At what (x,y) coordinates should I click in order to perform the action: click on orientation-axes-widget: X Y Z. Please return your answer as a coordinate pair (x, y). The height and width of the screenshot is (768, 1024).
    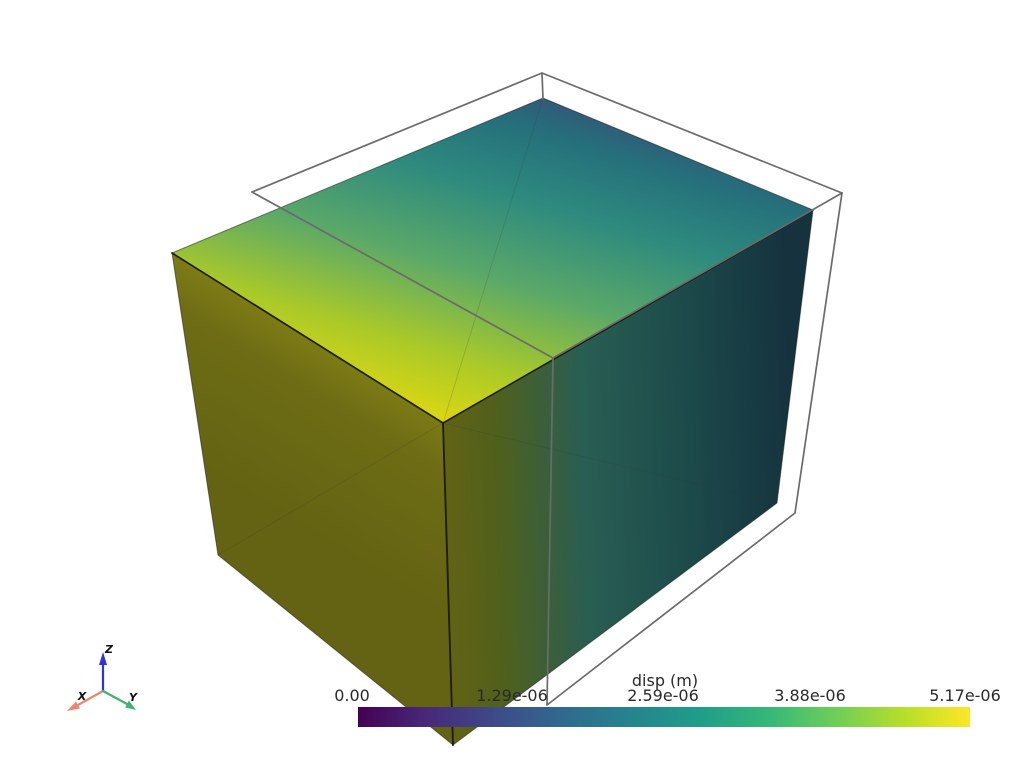
    Looking at the image, I should click on (102, 677).